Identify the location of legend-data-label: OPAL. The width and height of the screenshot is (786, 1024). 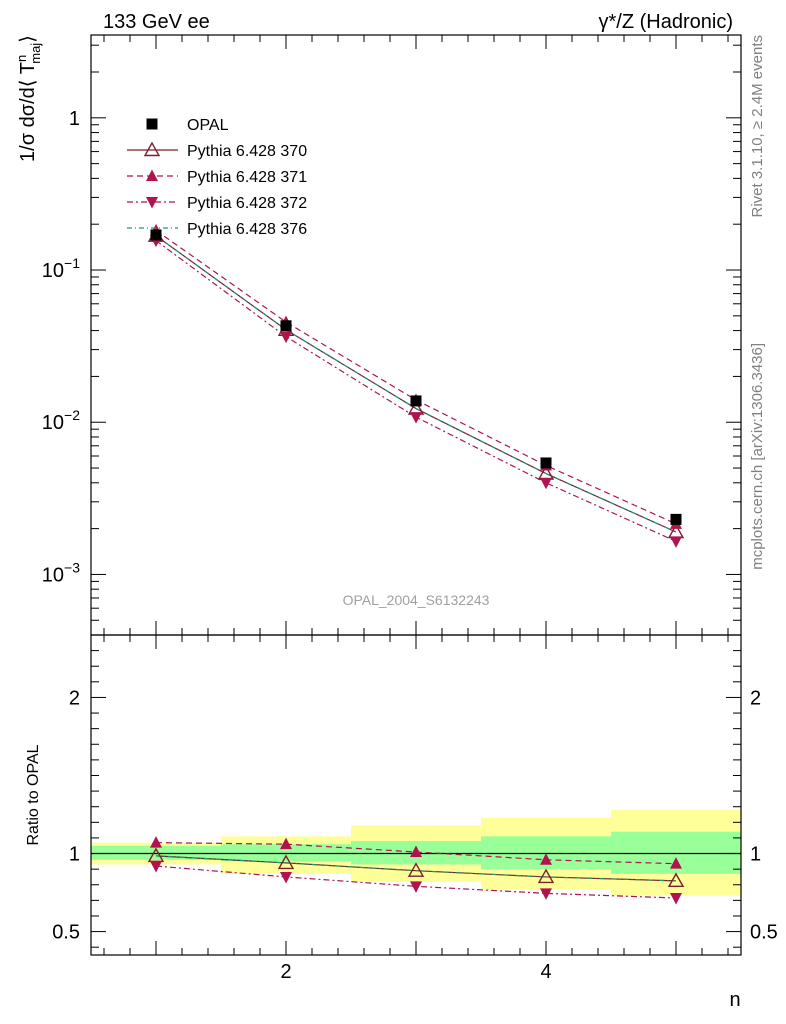
(208, 125).